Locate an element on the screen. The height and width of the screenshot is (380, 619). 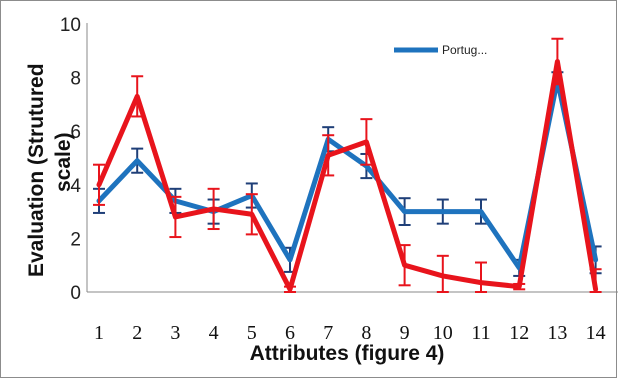
x-tick-label: 11 is located at coordinates (480, 333).